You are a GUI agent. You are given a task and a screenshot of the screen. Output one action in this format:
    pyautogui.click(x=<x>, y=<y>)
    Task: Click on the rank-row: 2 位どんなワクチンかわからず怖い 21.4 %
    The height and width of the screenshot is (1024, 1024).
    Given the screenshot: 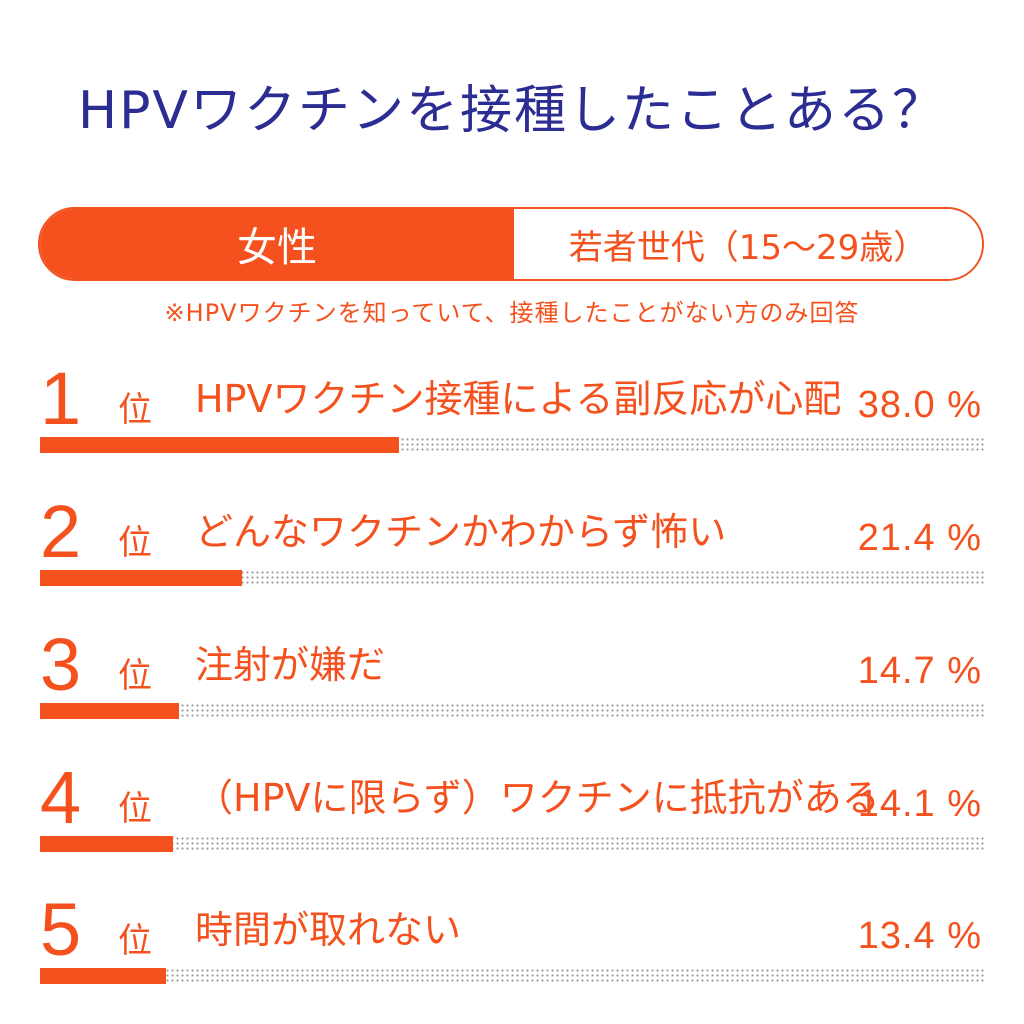 What is the action you would take?
    pyautogui.click(x=512, y=555)
    